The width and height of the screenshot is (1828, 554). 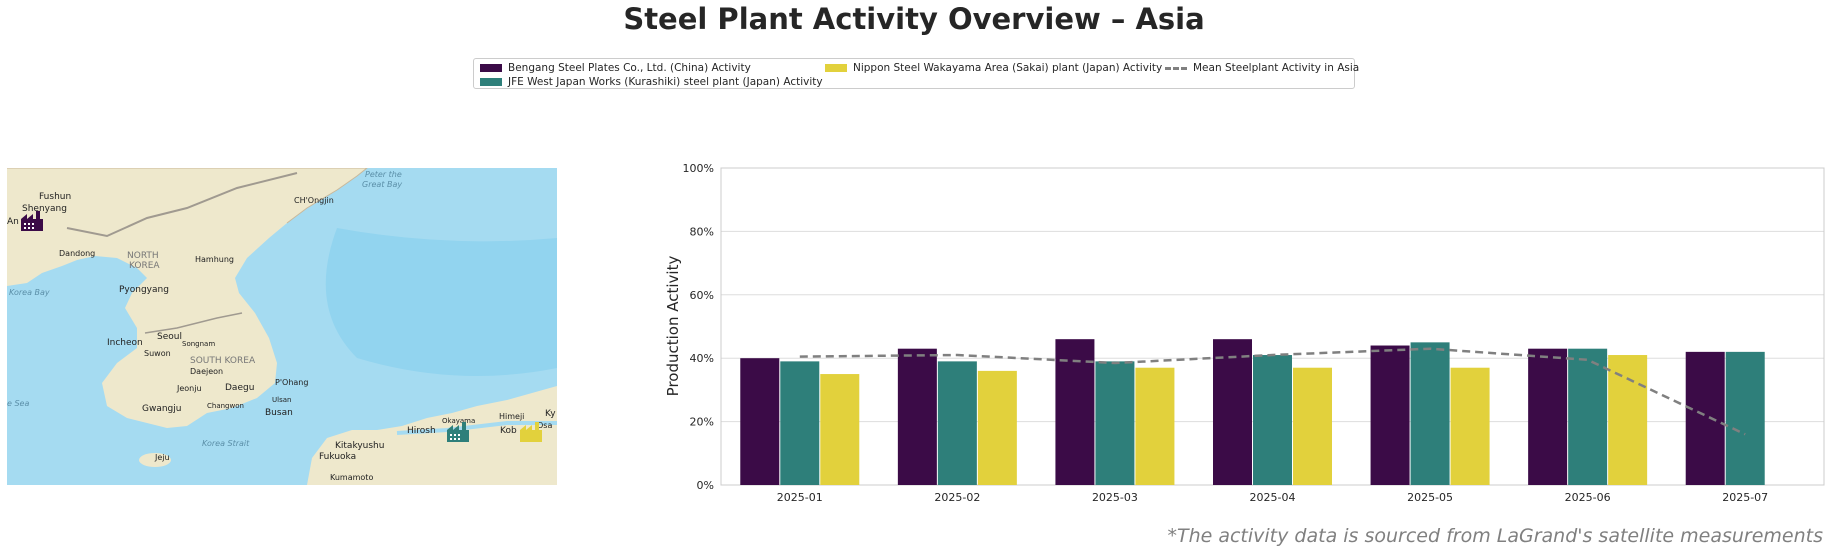 What do you see at coordinates (702, 358) in the screenshot?
I see `y-tick-label: 40%` at bounding box center [702, 358].